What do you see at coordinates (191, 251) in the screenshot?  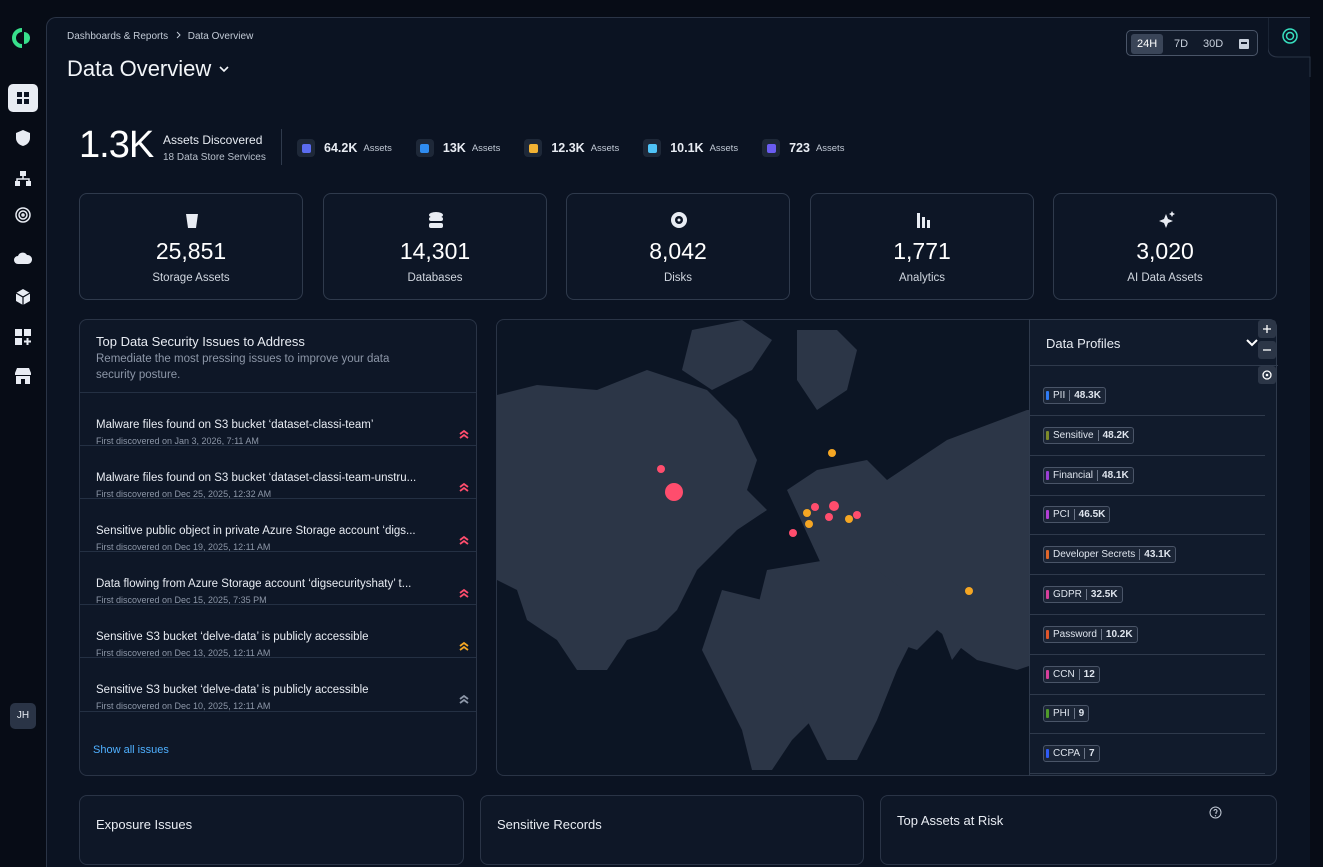 I see `stat-value: 25,851` at bounding box center [191, 251].